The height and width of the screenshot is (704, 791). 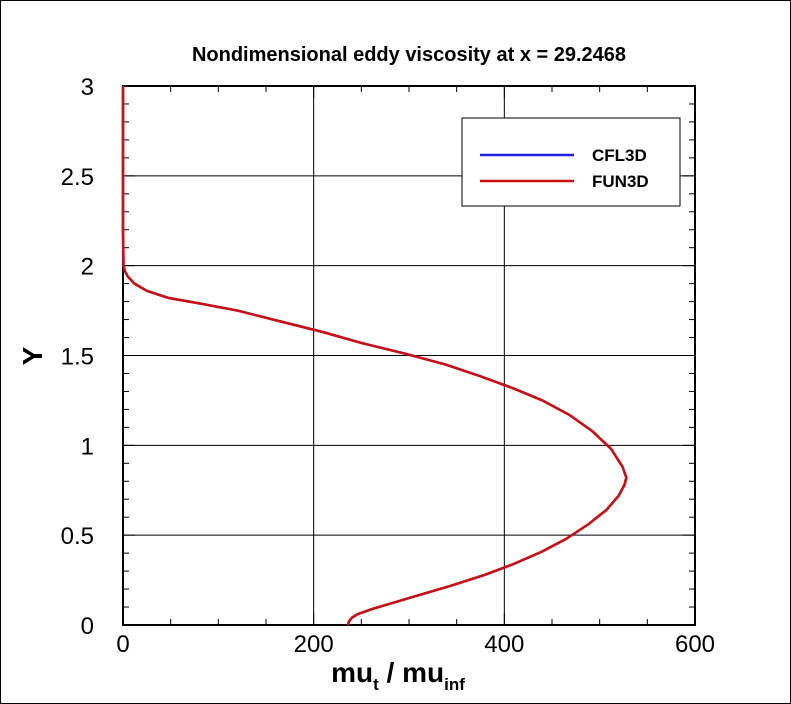 What do you see at coordinates (87, 87) in the screenshot?
I see `y-tick-label: 3` at bounding box center [87, 87].